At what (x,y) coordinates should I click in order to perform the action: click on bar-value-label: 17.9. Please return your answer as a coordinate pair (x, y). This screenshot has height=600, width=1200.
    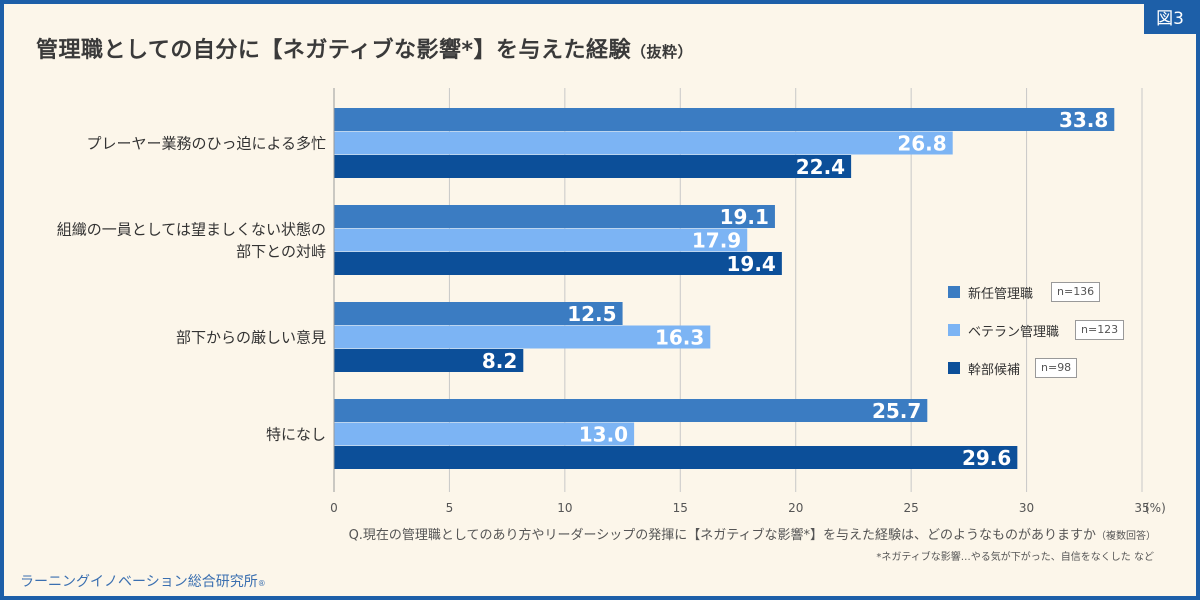
    Looking at the image, I should click on (716, 240).